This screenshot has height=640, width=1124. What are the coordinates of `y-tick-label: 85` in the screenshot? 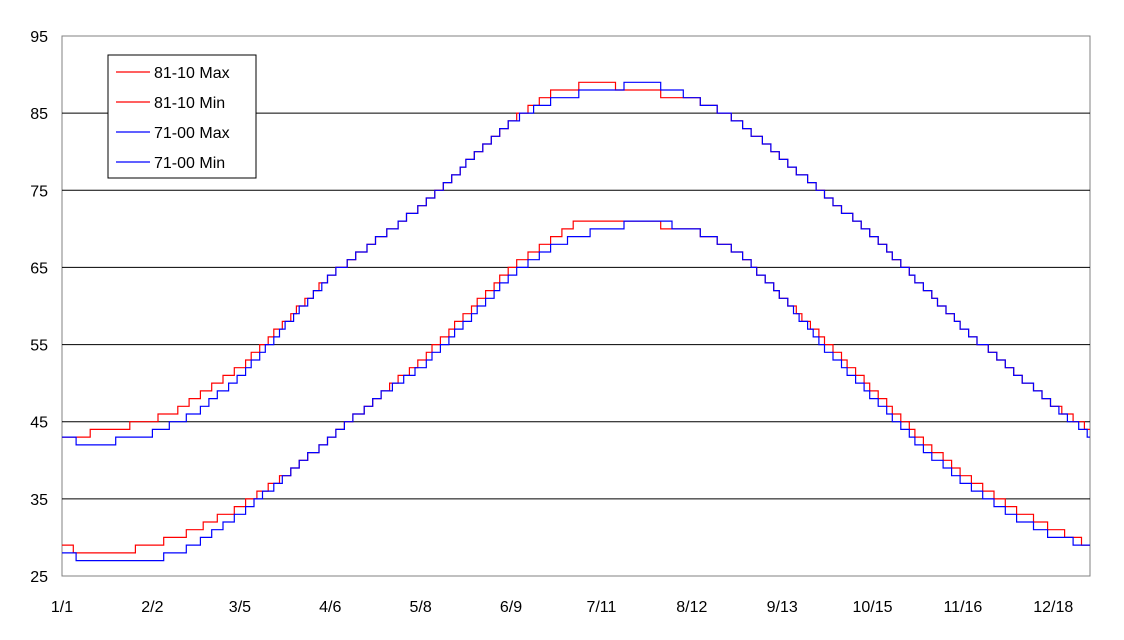 It's located at (39, 114).